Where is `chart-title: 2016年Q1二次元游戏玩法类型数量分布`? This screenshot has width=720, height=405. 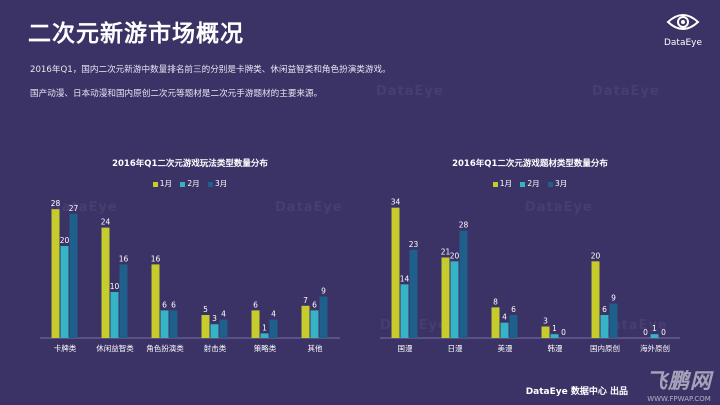 chart-title: 2016年Q1二次元游戏玩法类型数量分布 is located at coordinates (190, 164).